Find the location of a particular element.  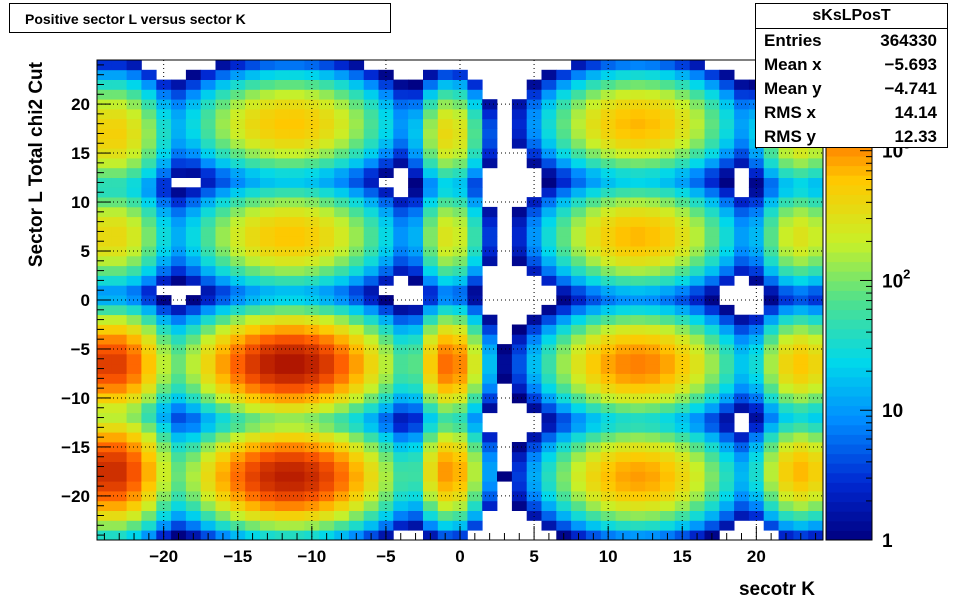

x-tick-label: 20 is located at coordinates (756, 556).